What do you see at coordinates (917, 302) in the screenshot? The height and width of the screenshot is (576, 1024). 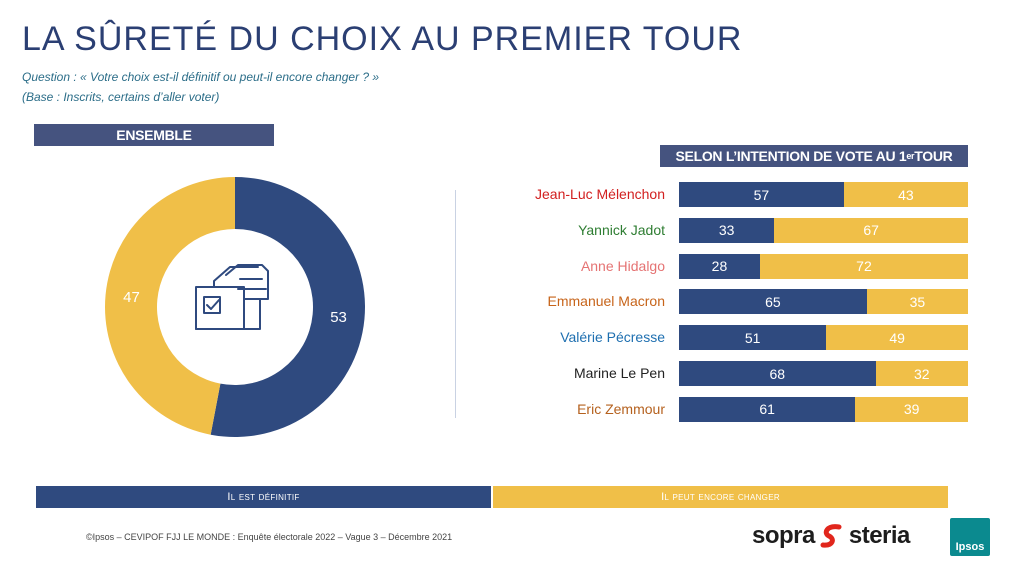 I see `bar-segment-can-change: 35` at bounding box center [917, 302].